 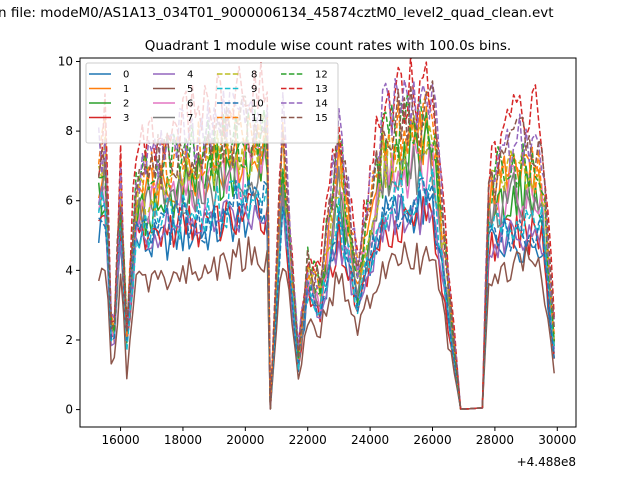 What do you see at coordinates (69, 131) in the screenshot?
I see `y-tick-label-8: 8` at bounding box center [69, 131].